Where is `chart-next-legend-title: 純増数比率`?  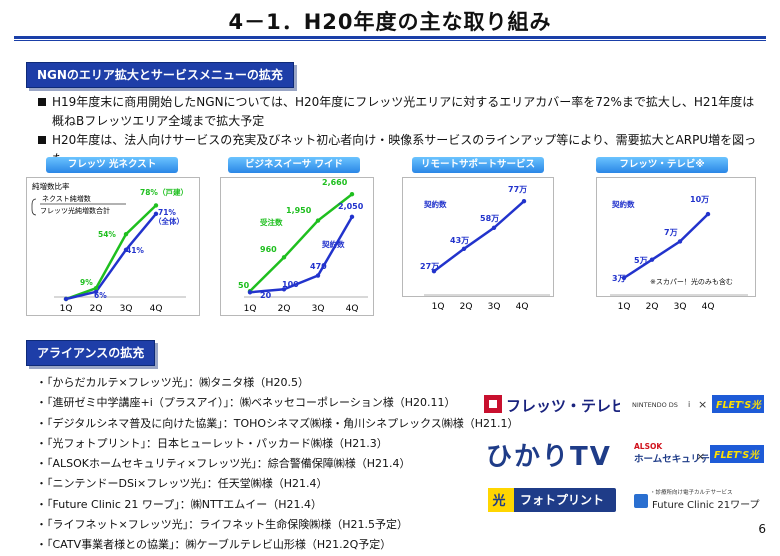
chart-next-legend-title: 純増数比率 is located at coordinates (51, 186).